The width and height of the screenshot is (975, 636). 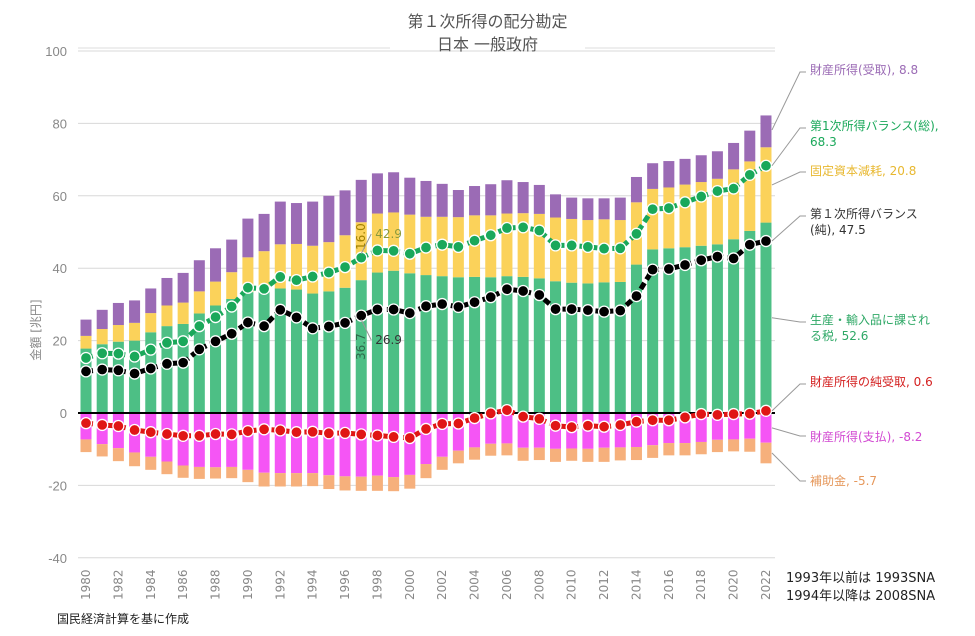 I want to click on inline-label: 26.9, so click(x=388, y=340).